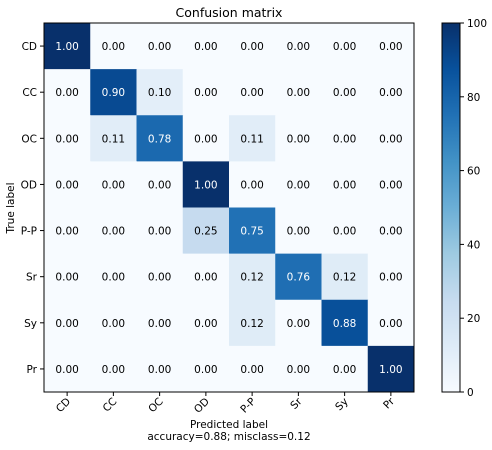 This screenshot has width=492, height=450. What do you see at coordinates (63, 405) in the screenshot?
I see `x-tick-label: CD` at bounding box center [63, 405].